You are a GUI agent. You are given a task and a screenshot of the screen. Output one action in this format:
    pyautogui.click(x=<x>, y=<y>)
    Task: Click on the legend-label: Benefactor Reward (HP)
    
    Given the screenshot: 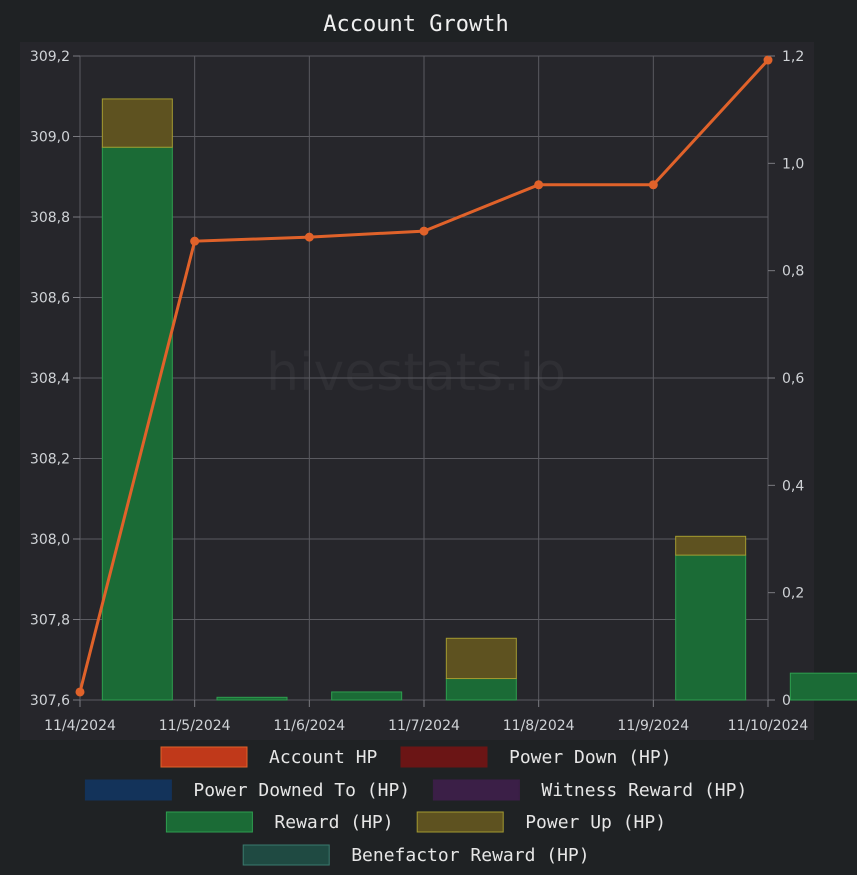 What is the action you would take?
    pyautogui.click(x=470, y=855)
    